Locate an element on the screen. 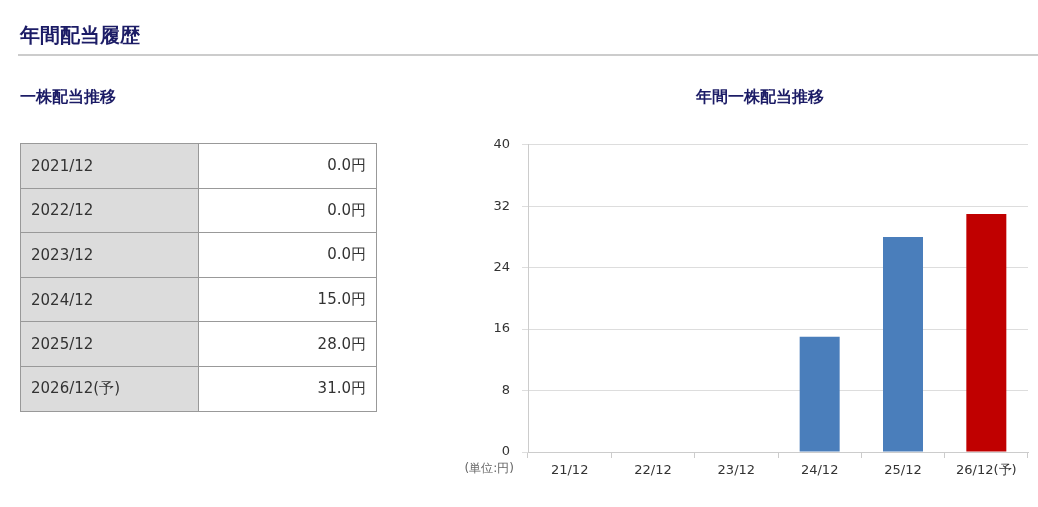  y-tick-label: 32 is located at coordinates (501, 205).